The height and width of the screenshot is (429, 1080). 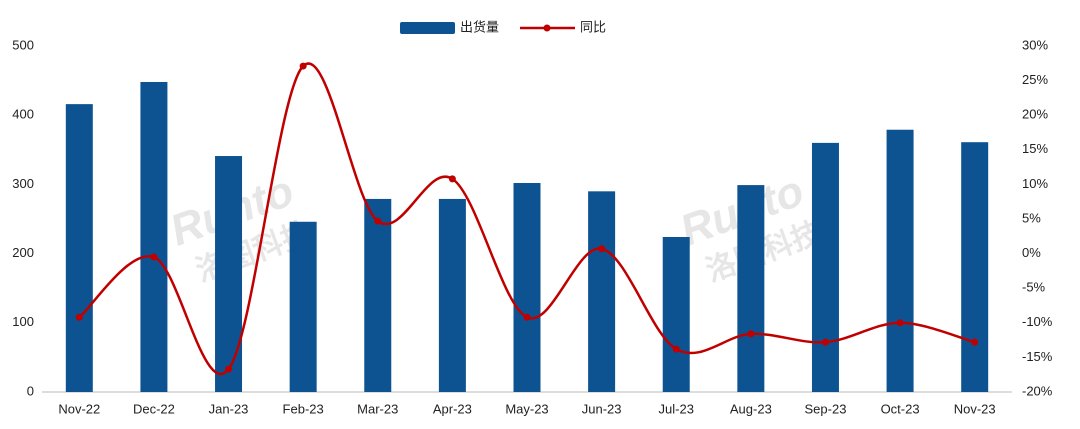 What do you see at coordinates (452, 408) in the screenshot?
I see `x-tick-label: Apr-23` at bounding box center [452, 408].